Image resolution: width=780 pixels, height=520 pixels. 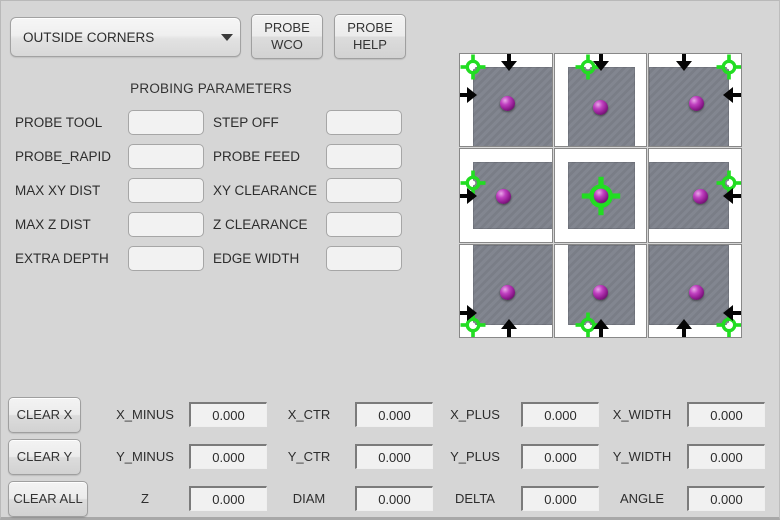 What do you see at coordinates (166, 156) in the screenshot?
I see `input-probe-rapid` at bounding box center [166, 156].